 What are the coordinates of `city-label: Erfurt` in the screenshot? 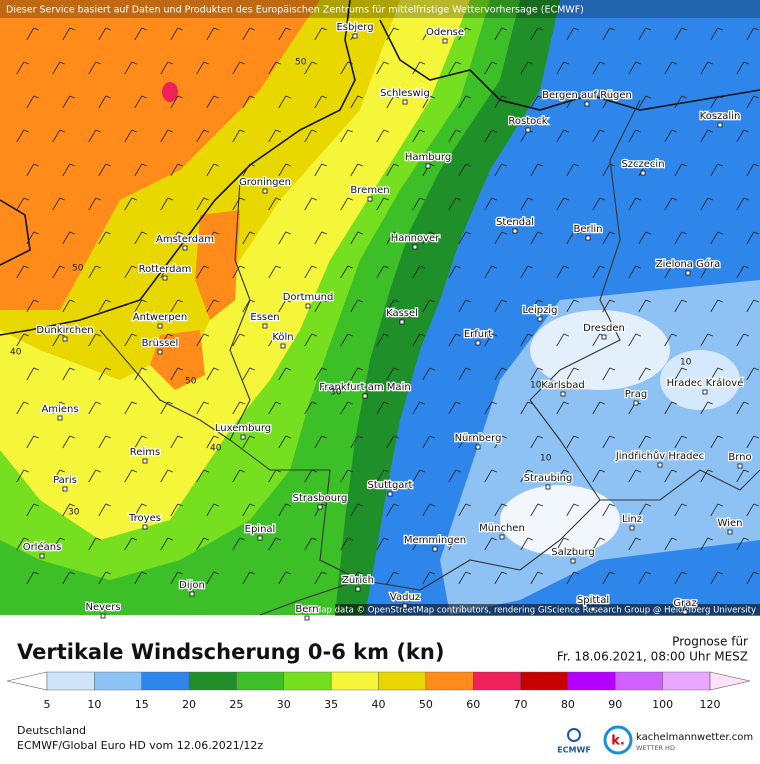 It's located at (478, 334).